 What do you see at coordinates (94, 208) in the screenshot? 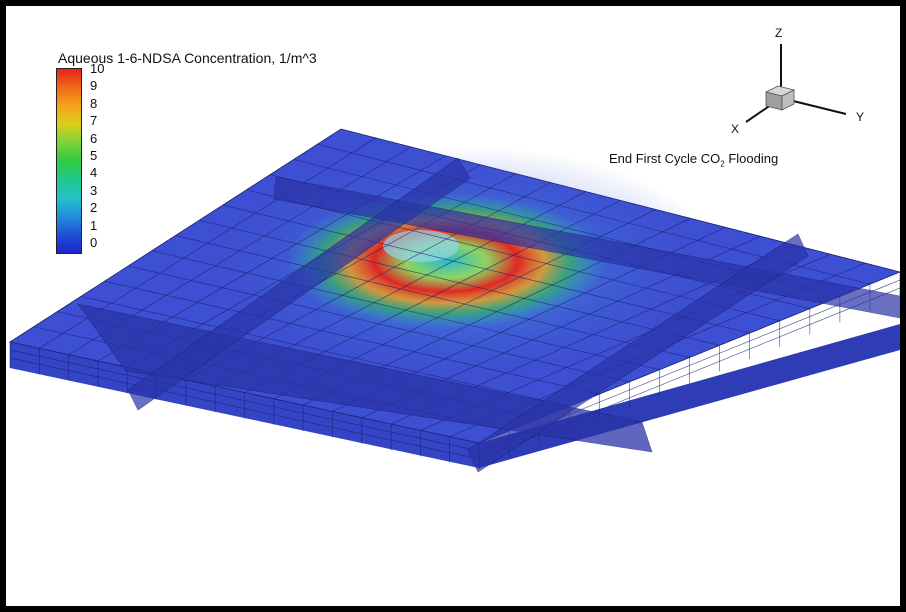
I see `colorbar-tick-label: 2` at bounding box center [94, 208].